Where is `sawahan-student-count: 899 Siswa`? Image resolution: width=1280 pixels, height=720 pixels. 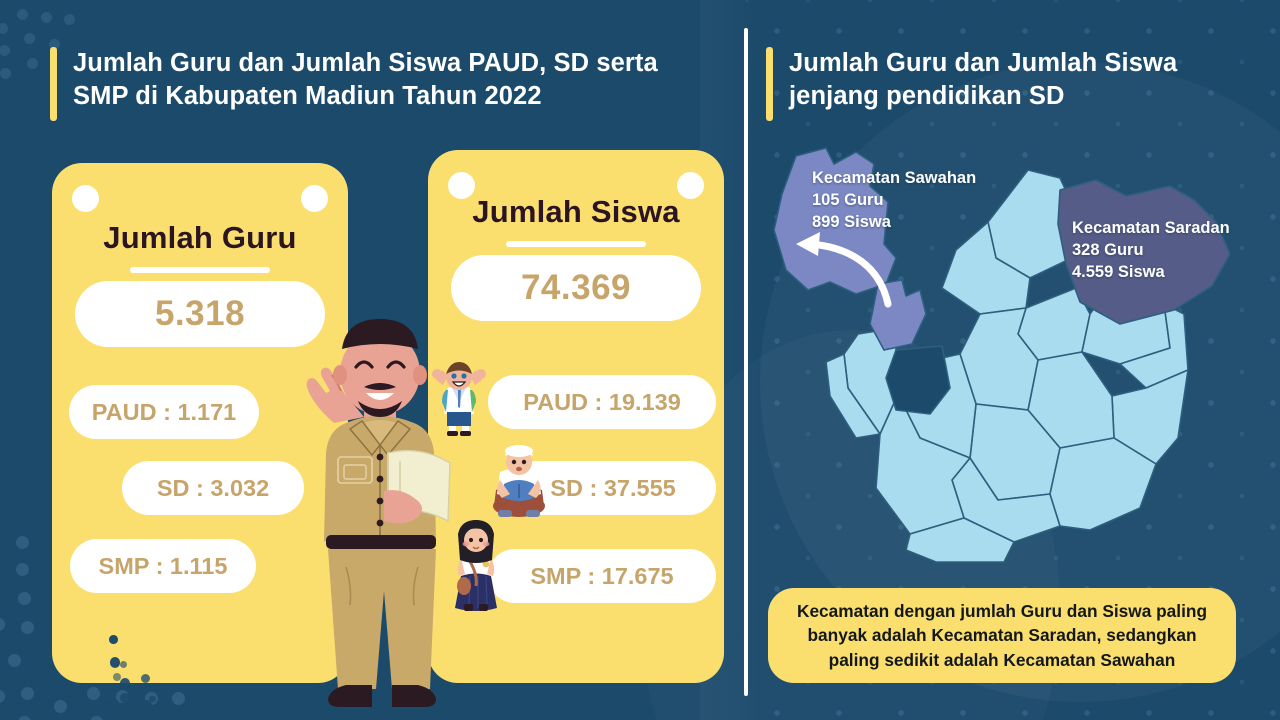 sawahan-student-count: 899 Siswa is located at coordinates (851, 221).